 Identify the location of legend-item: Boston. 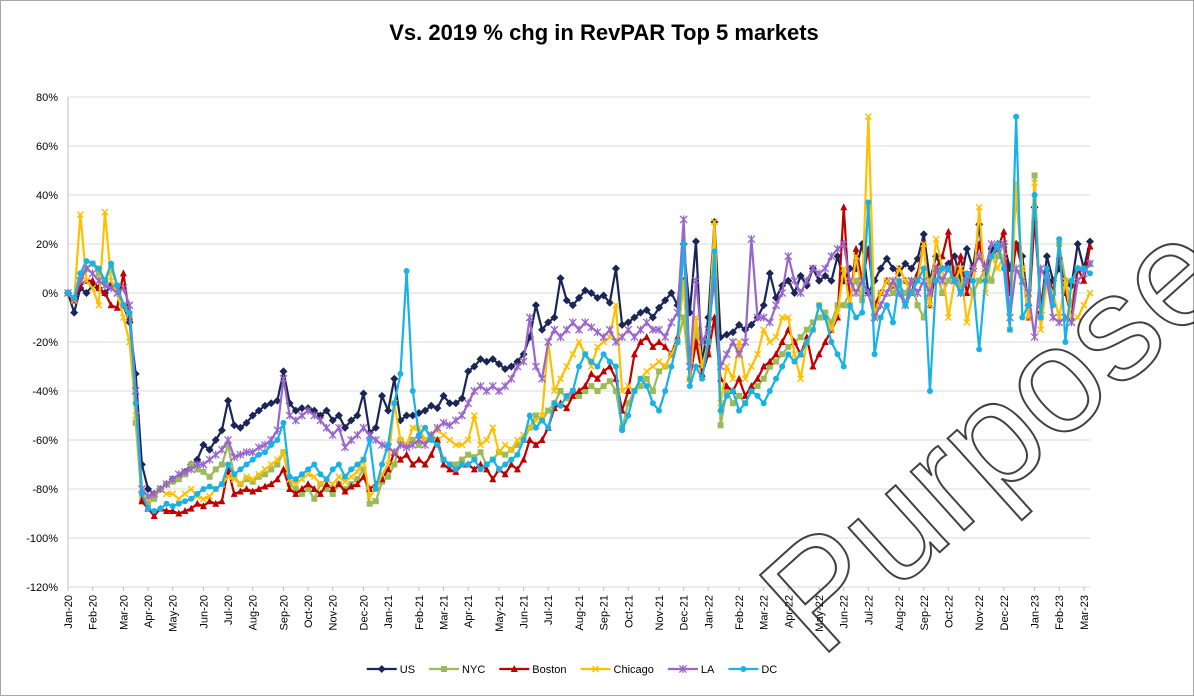
(533, 670).